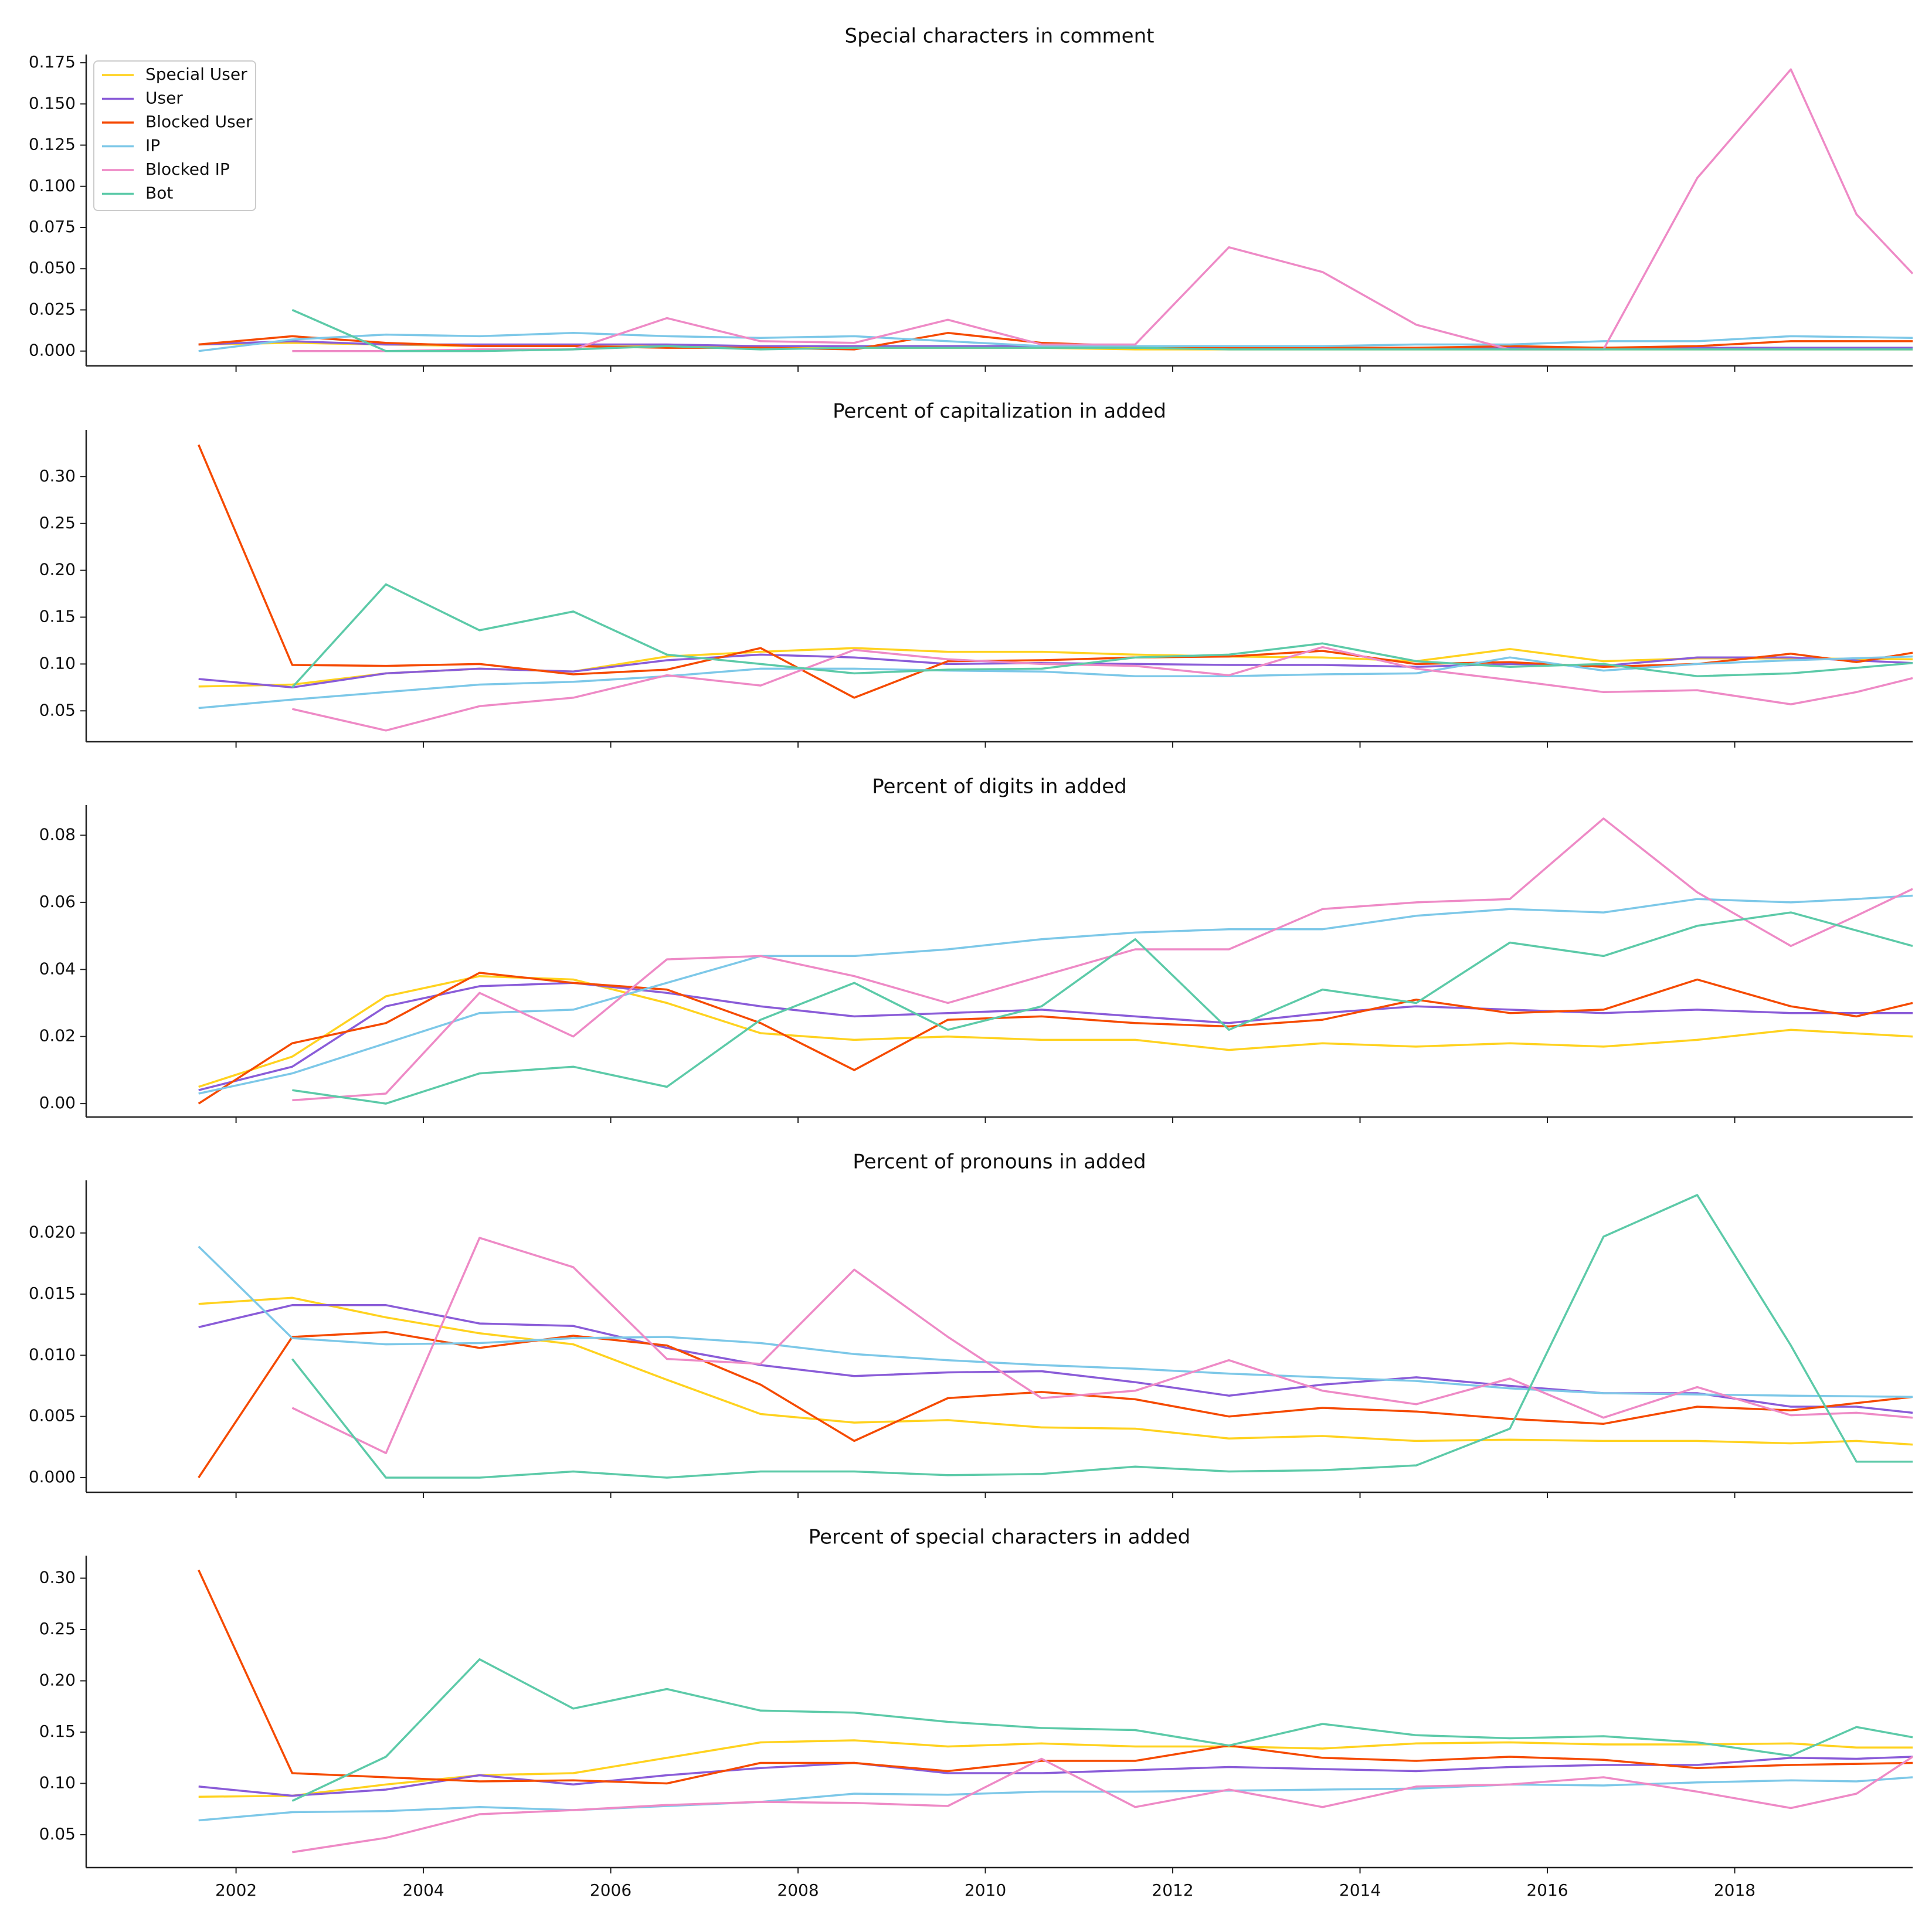  Describe the element at coordinates (159, 193) in the screenshot. I see `legend-label-bot: Bot` at that location.